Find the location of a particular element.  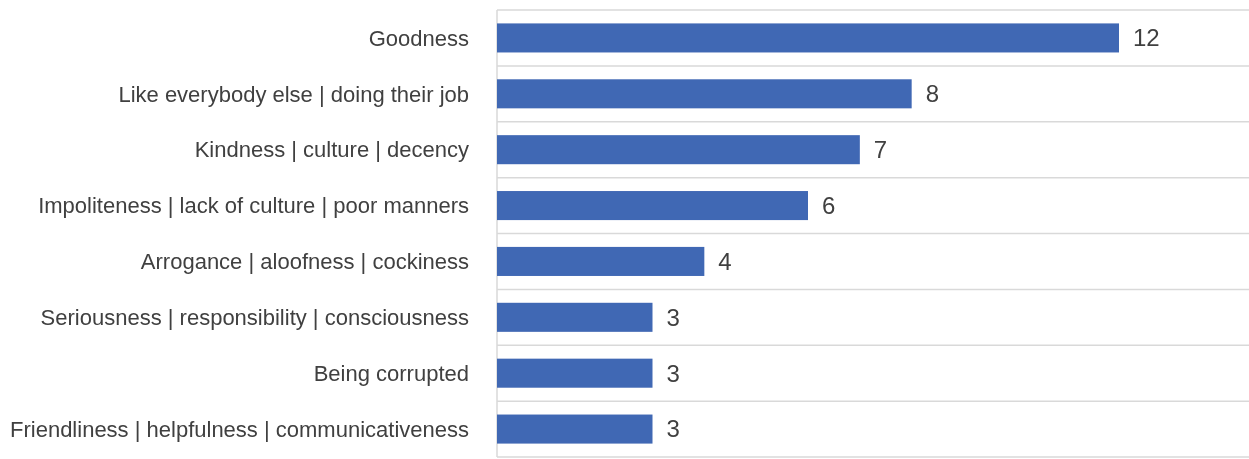

data-label: 12 is located at coordinates (1146, 38).